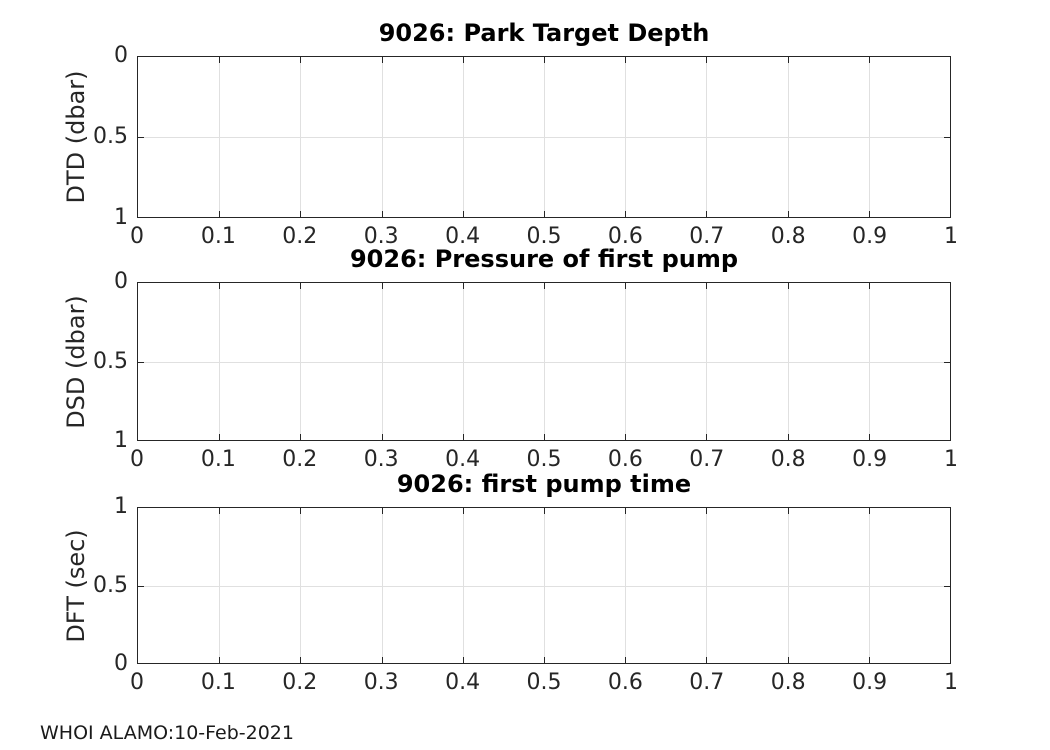 The image size is (1050, 750). What do you see at coordinates (83, 584) in the screenshot?
I see `y-axis-tick-labels: 1 0.5 0` at bounding box center [83, 584].